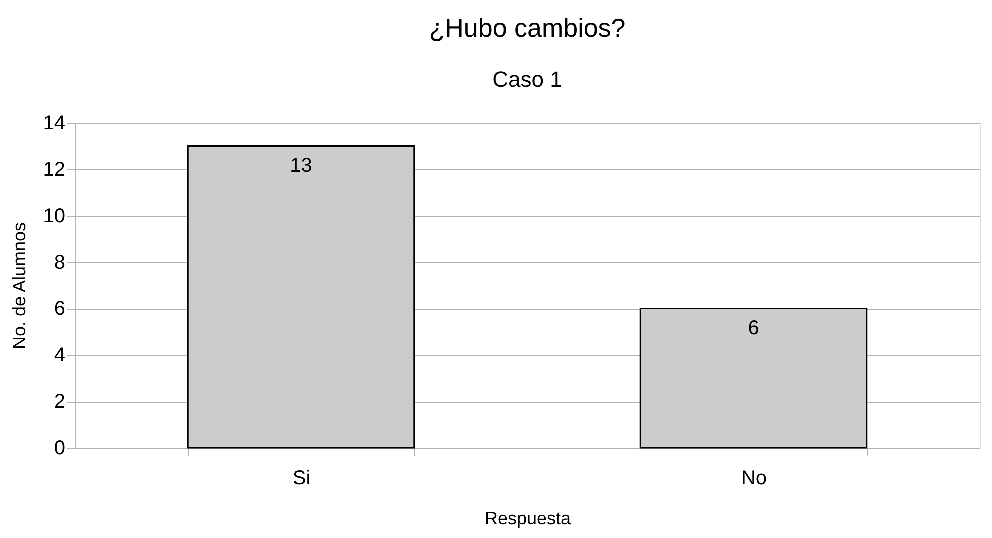 Image resolution: width=992 pixels, height=538 pixels. Describe the element at coordinates (19, 286) in the screenshot. I see `y-axis-title: No. de Alumnos` at that location.